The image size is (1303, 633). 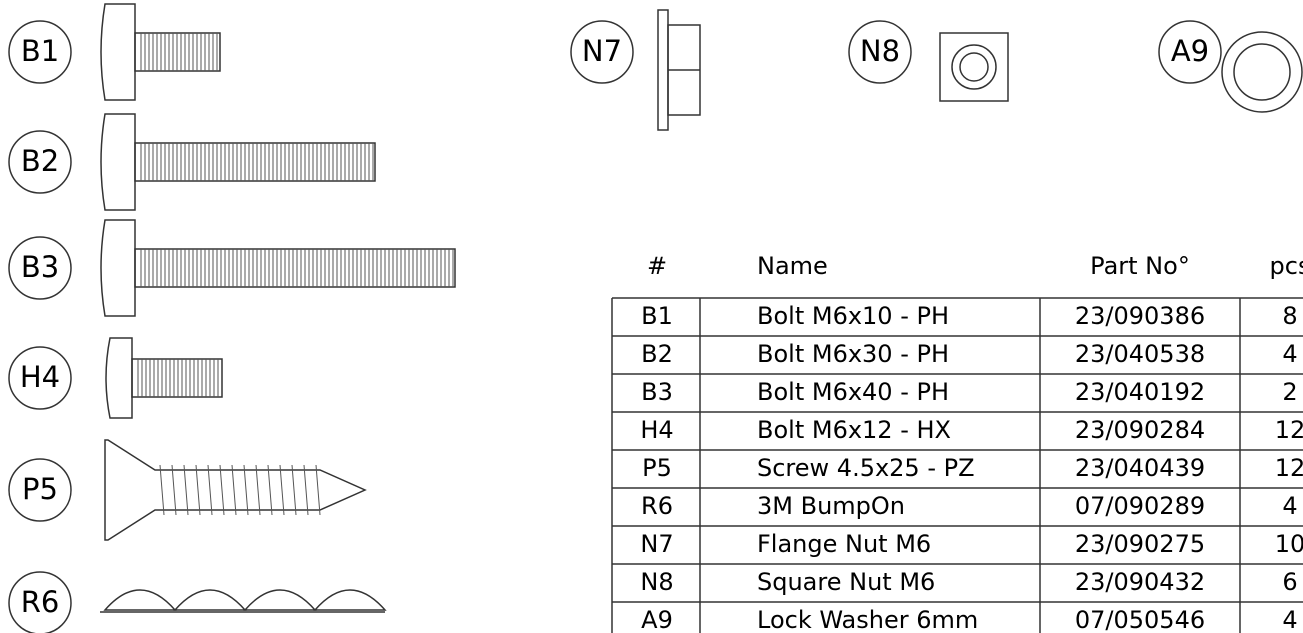 I want to click on callout-label: N7, so click(x=602, y=51).